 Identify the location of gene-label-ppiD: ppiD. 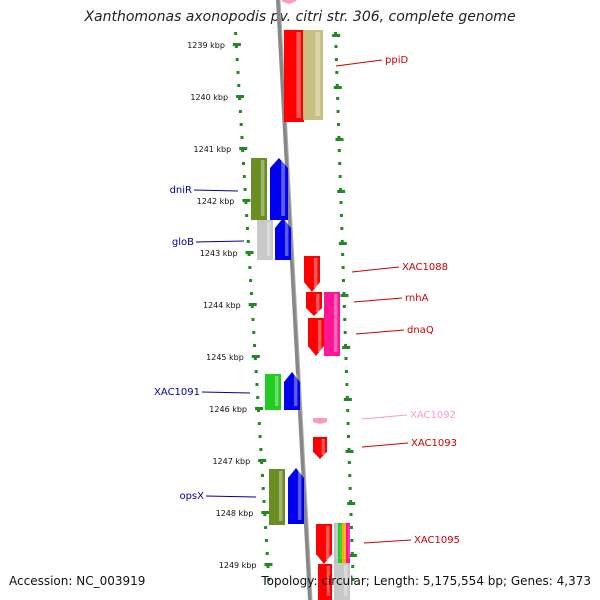
(396, 60).